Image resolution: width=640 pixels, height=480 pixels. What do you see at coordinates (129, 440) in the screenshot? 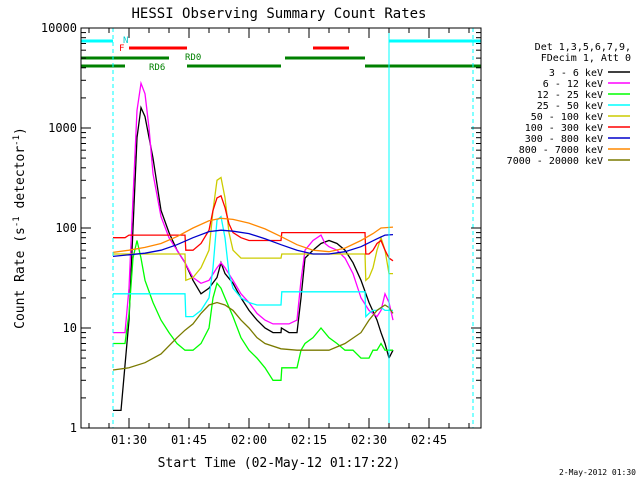
I see `x-tick-label-0: 01:30` at bounding box center [129, 440].